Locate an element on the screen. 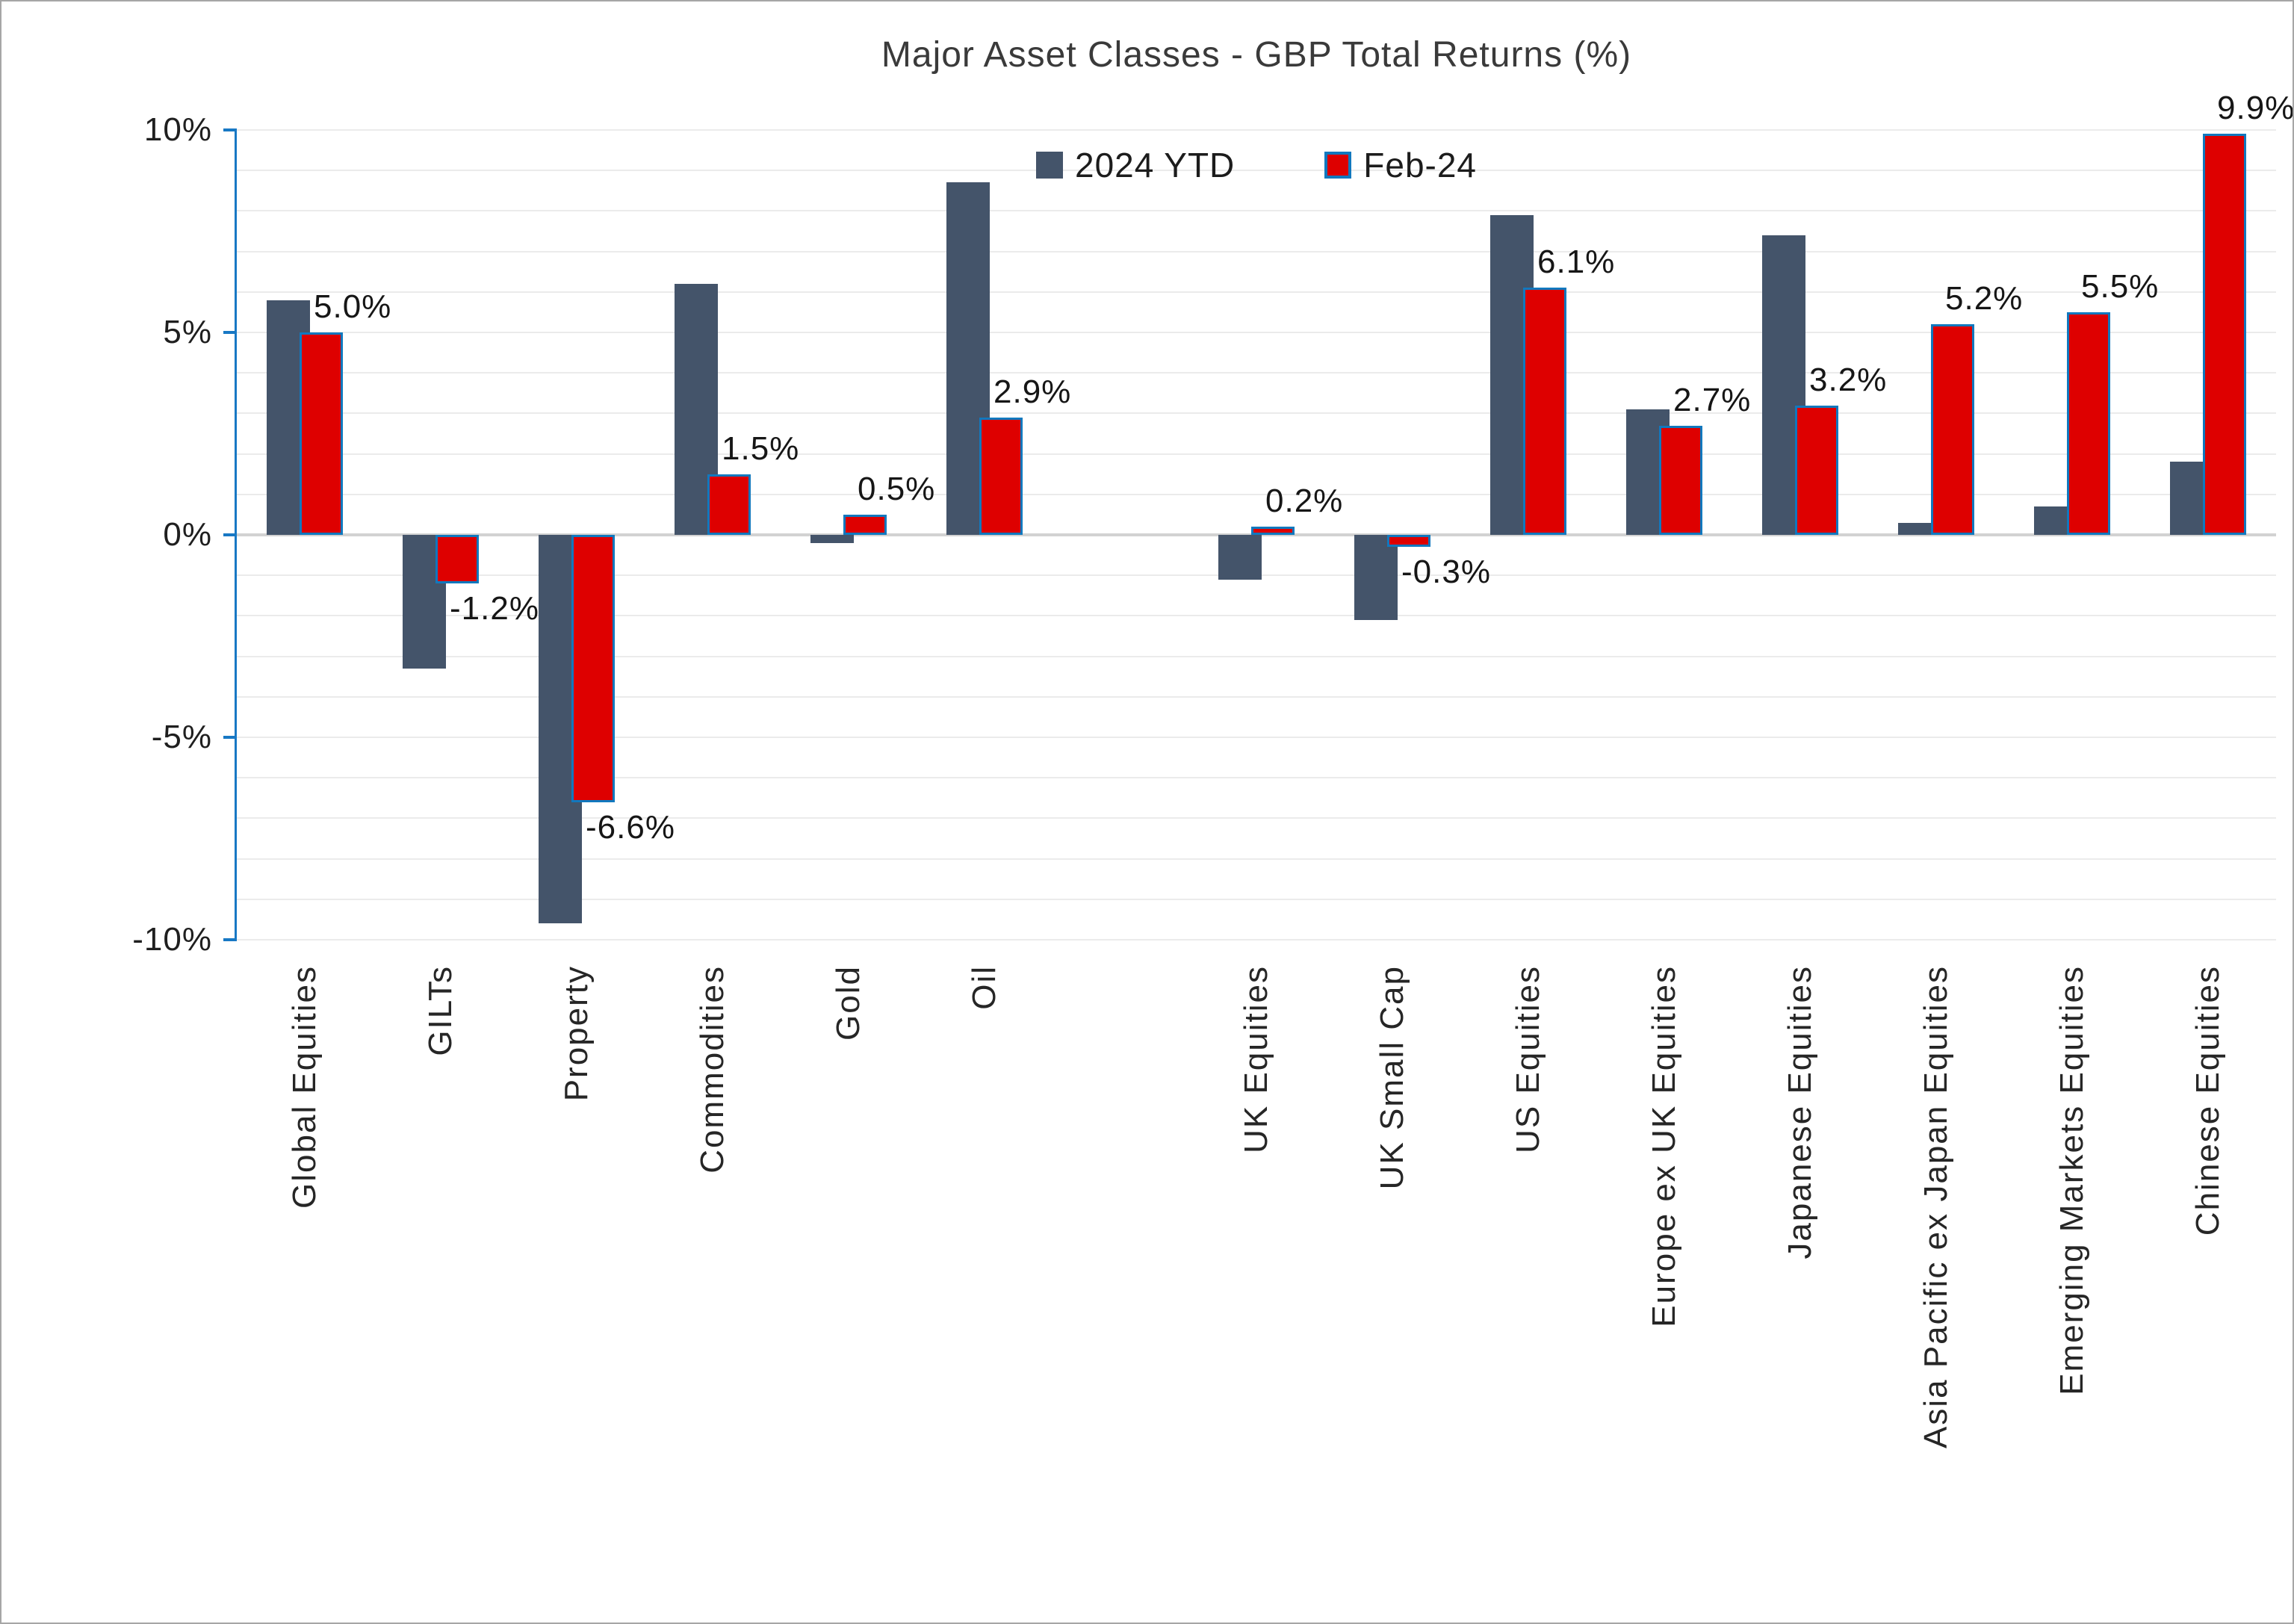 The image size is (2294, 1624). x-slot-uk-equities: UK Equities is located at coordinates (1256, 1275).